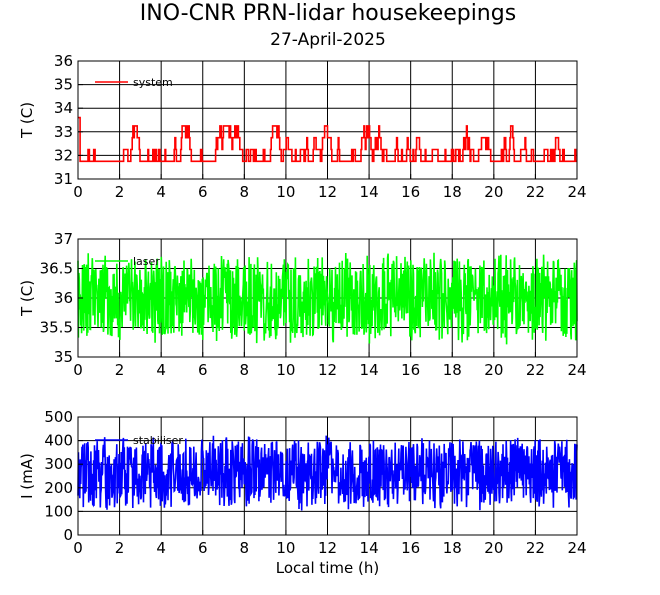 This screenshot has height=595, width=660. What do you see at coordinates (63, 179) in the screenshot?
I see `y-tick-label: 31` at bounding box center [63, 179].